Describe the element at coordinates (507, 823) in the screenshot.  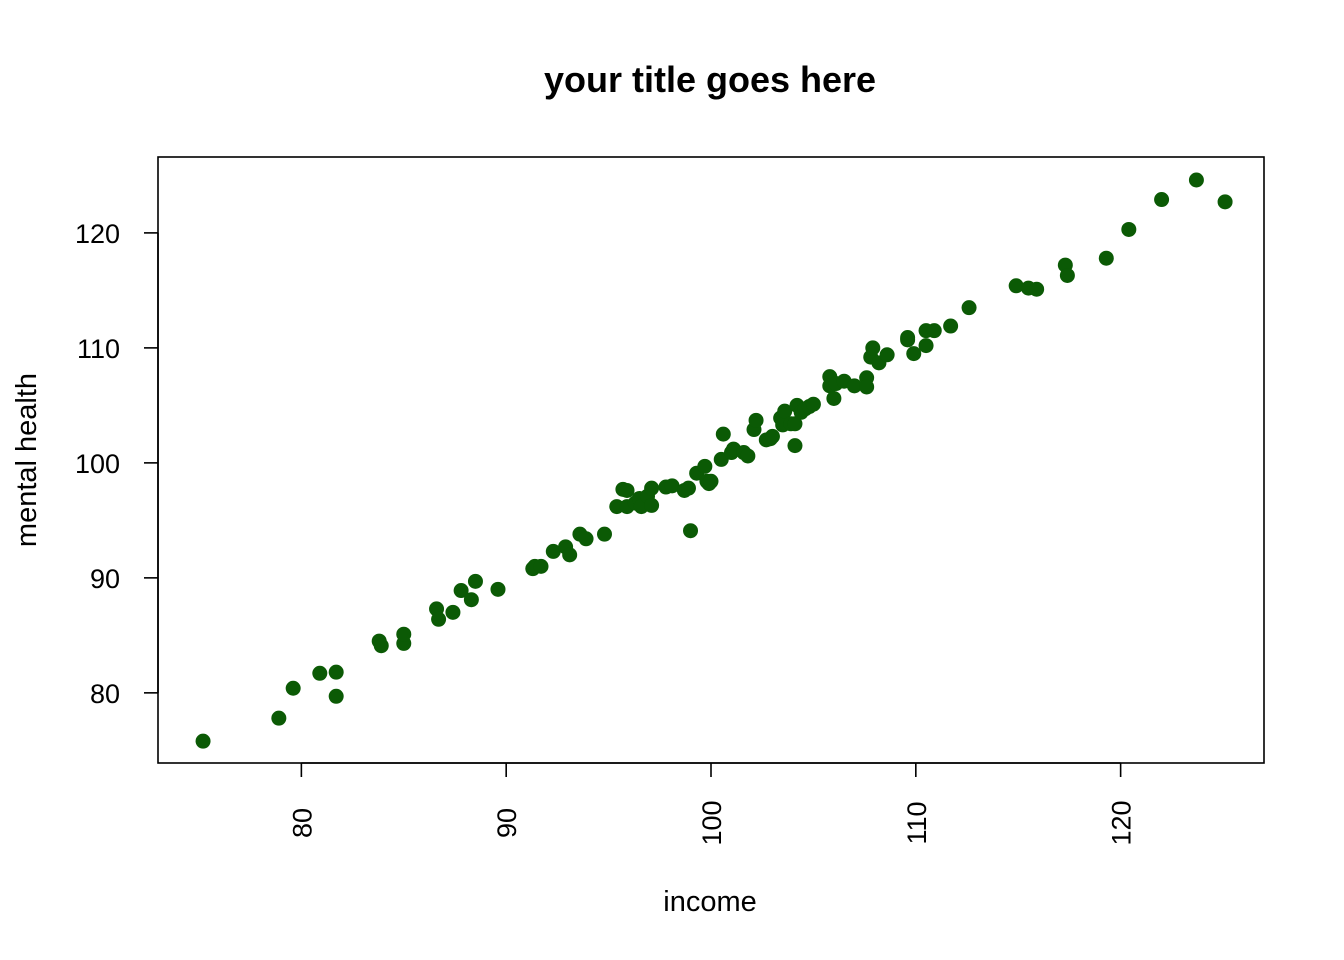
I see `x-tick-label: 90` at that location.